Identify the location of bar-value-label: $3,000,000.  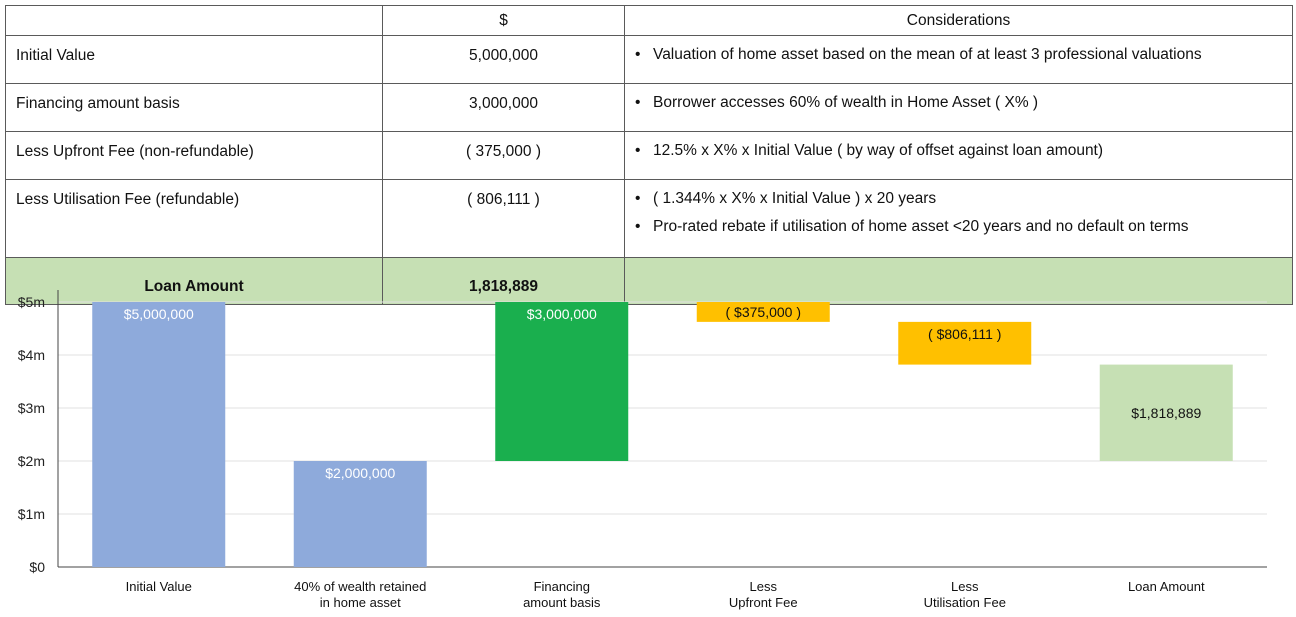
(562, 314).